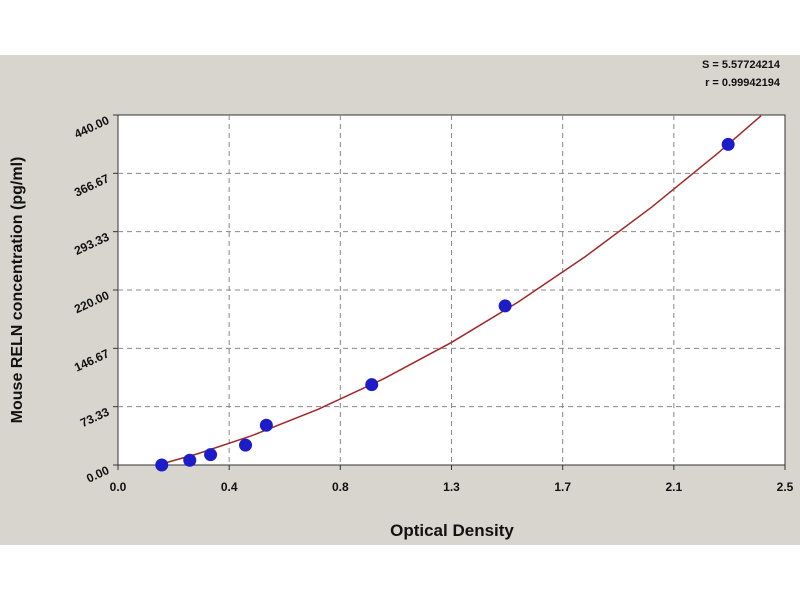 This screenshot has height=605, width=800. I want to click on annotation: r = 0.99942194, so click(743, 83).